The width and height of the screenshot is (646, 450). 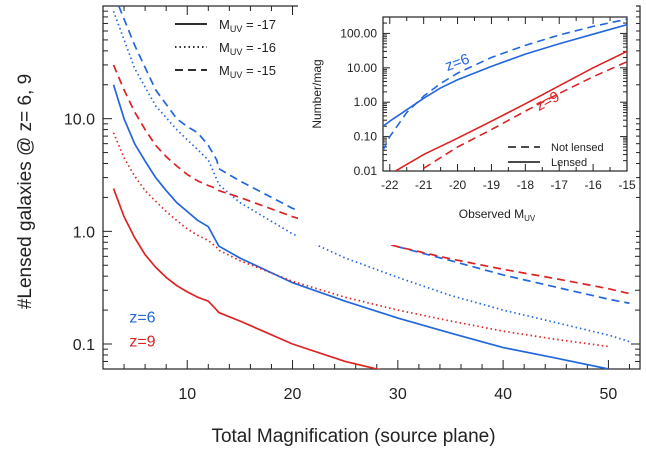 What do you see at coordinates (577, 148) in the screenshot?
I see `inset-legend-label: Not lensed` at bounding box center [577, 148].